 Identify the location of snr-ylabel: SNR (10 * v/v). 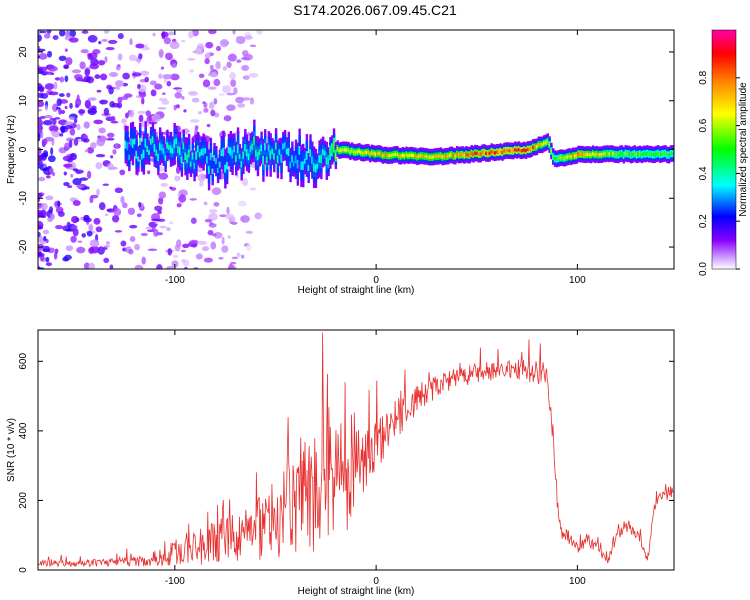
(11, 450).